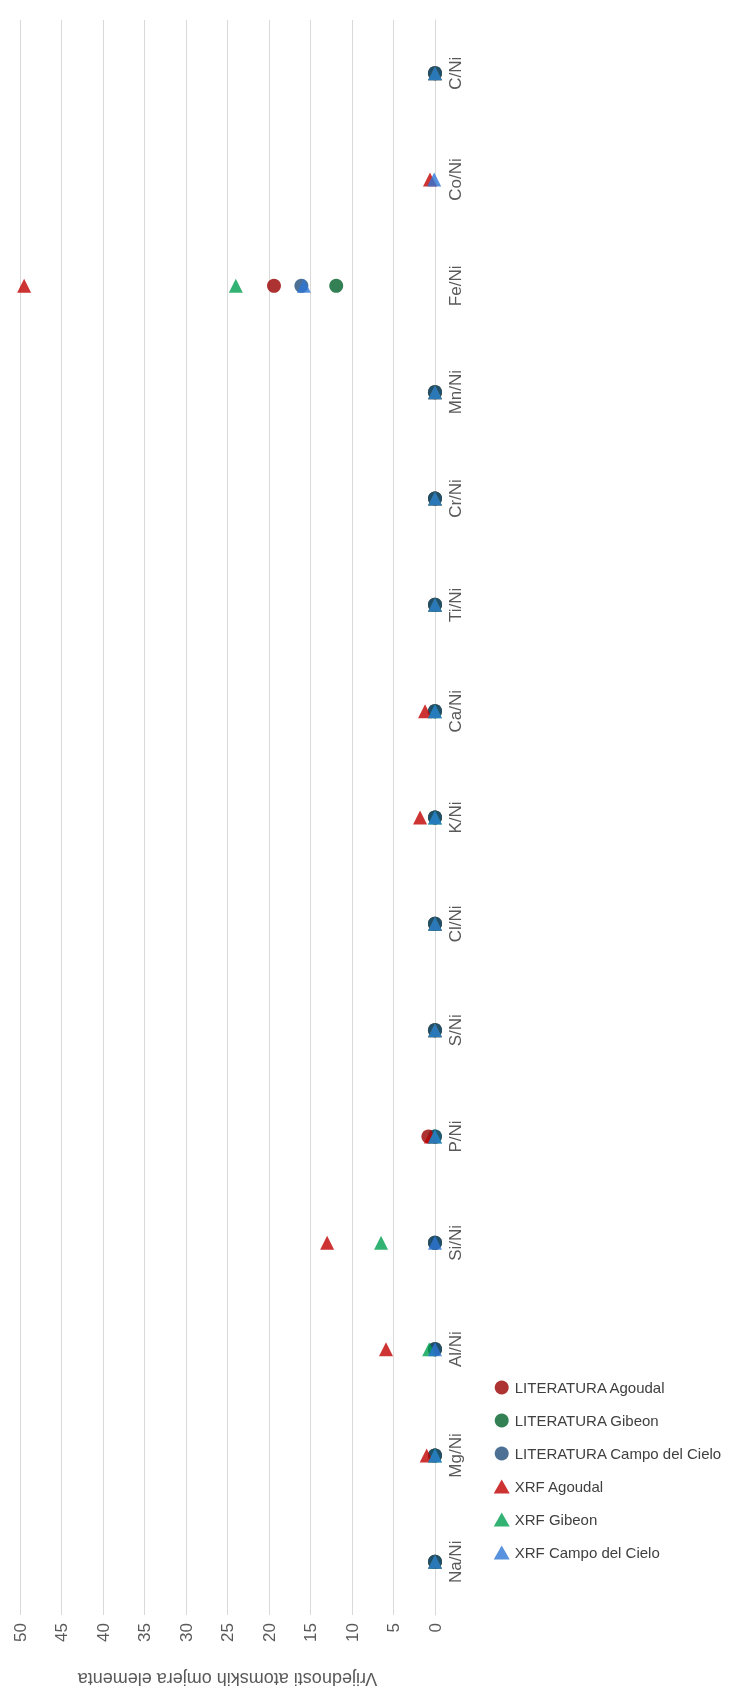  Describe the element at coordinates (455, 392) in the screenshot. I see `y-tick-label: Mn/Ni` at that location.